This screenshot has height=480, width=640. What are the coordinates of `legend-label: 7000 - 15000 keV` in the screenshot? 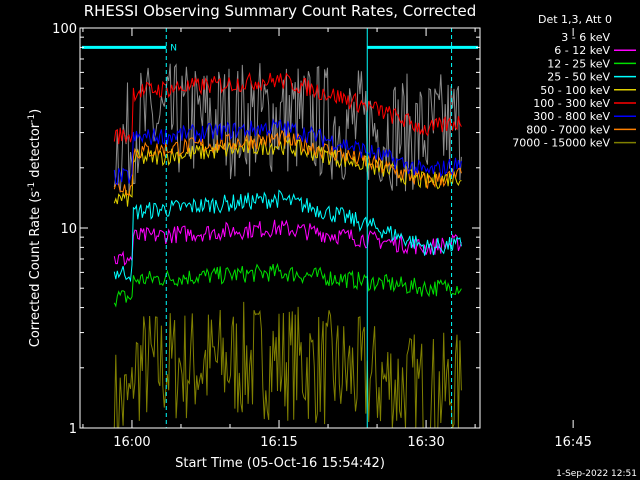 It's located at (561, 143).